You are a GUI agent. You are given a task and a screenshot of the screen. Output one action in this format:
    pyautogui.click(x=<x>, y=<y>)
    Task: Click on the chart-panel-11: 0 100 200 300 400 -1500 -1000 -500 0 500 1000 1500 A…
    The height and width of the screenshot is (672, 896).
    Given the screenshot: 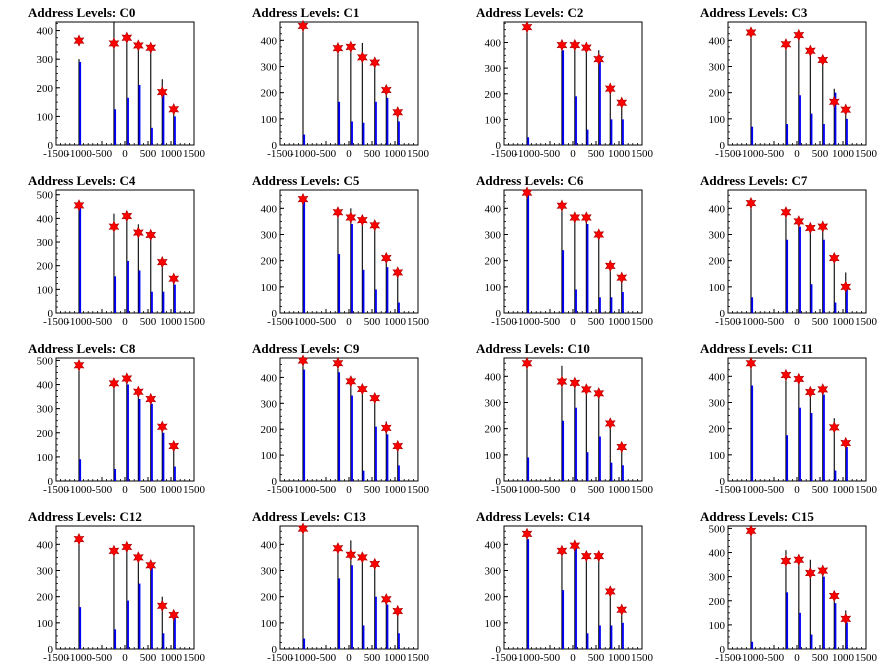 What is the action you would take?
    pyautogui.click(x=784, y=420)
    